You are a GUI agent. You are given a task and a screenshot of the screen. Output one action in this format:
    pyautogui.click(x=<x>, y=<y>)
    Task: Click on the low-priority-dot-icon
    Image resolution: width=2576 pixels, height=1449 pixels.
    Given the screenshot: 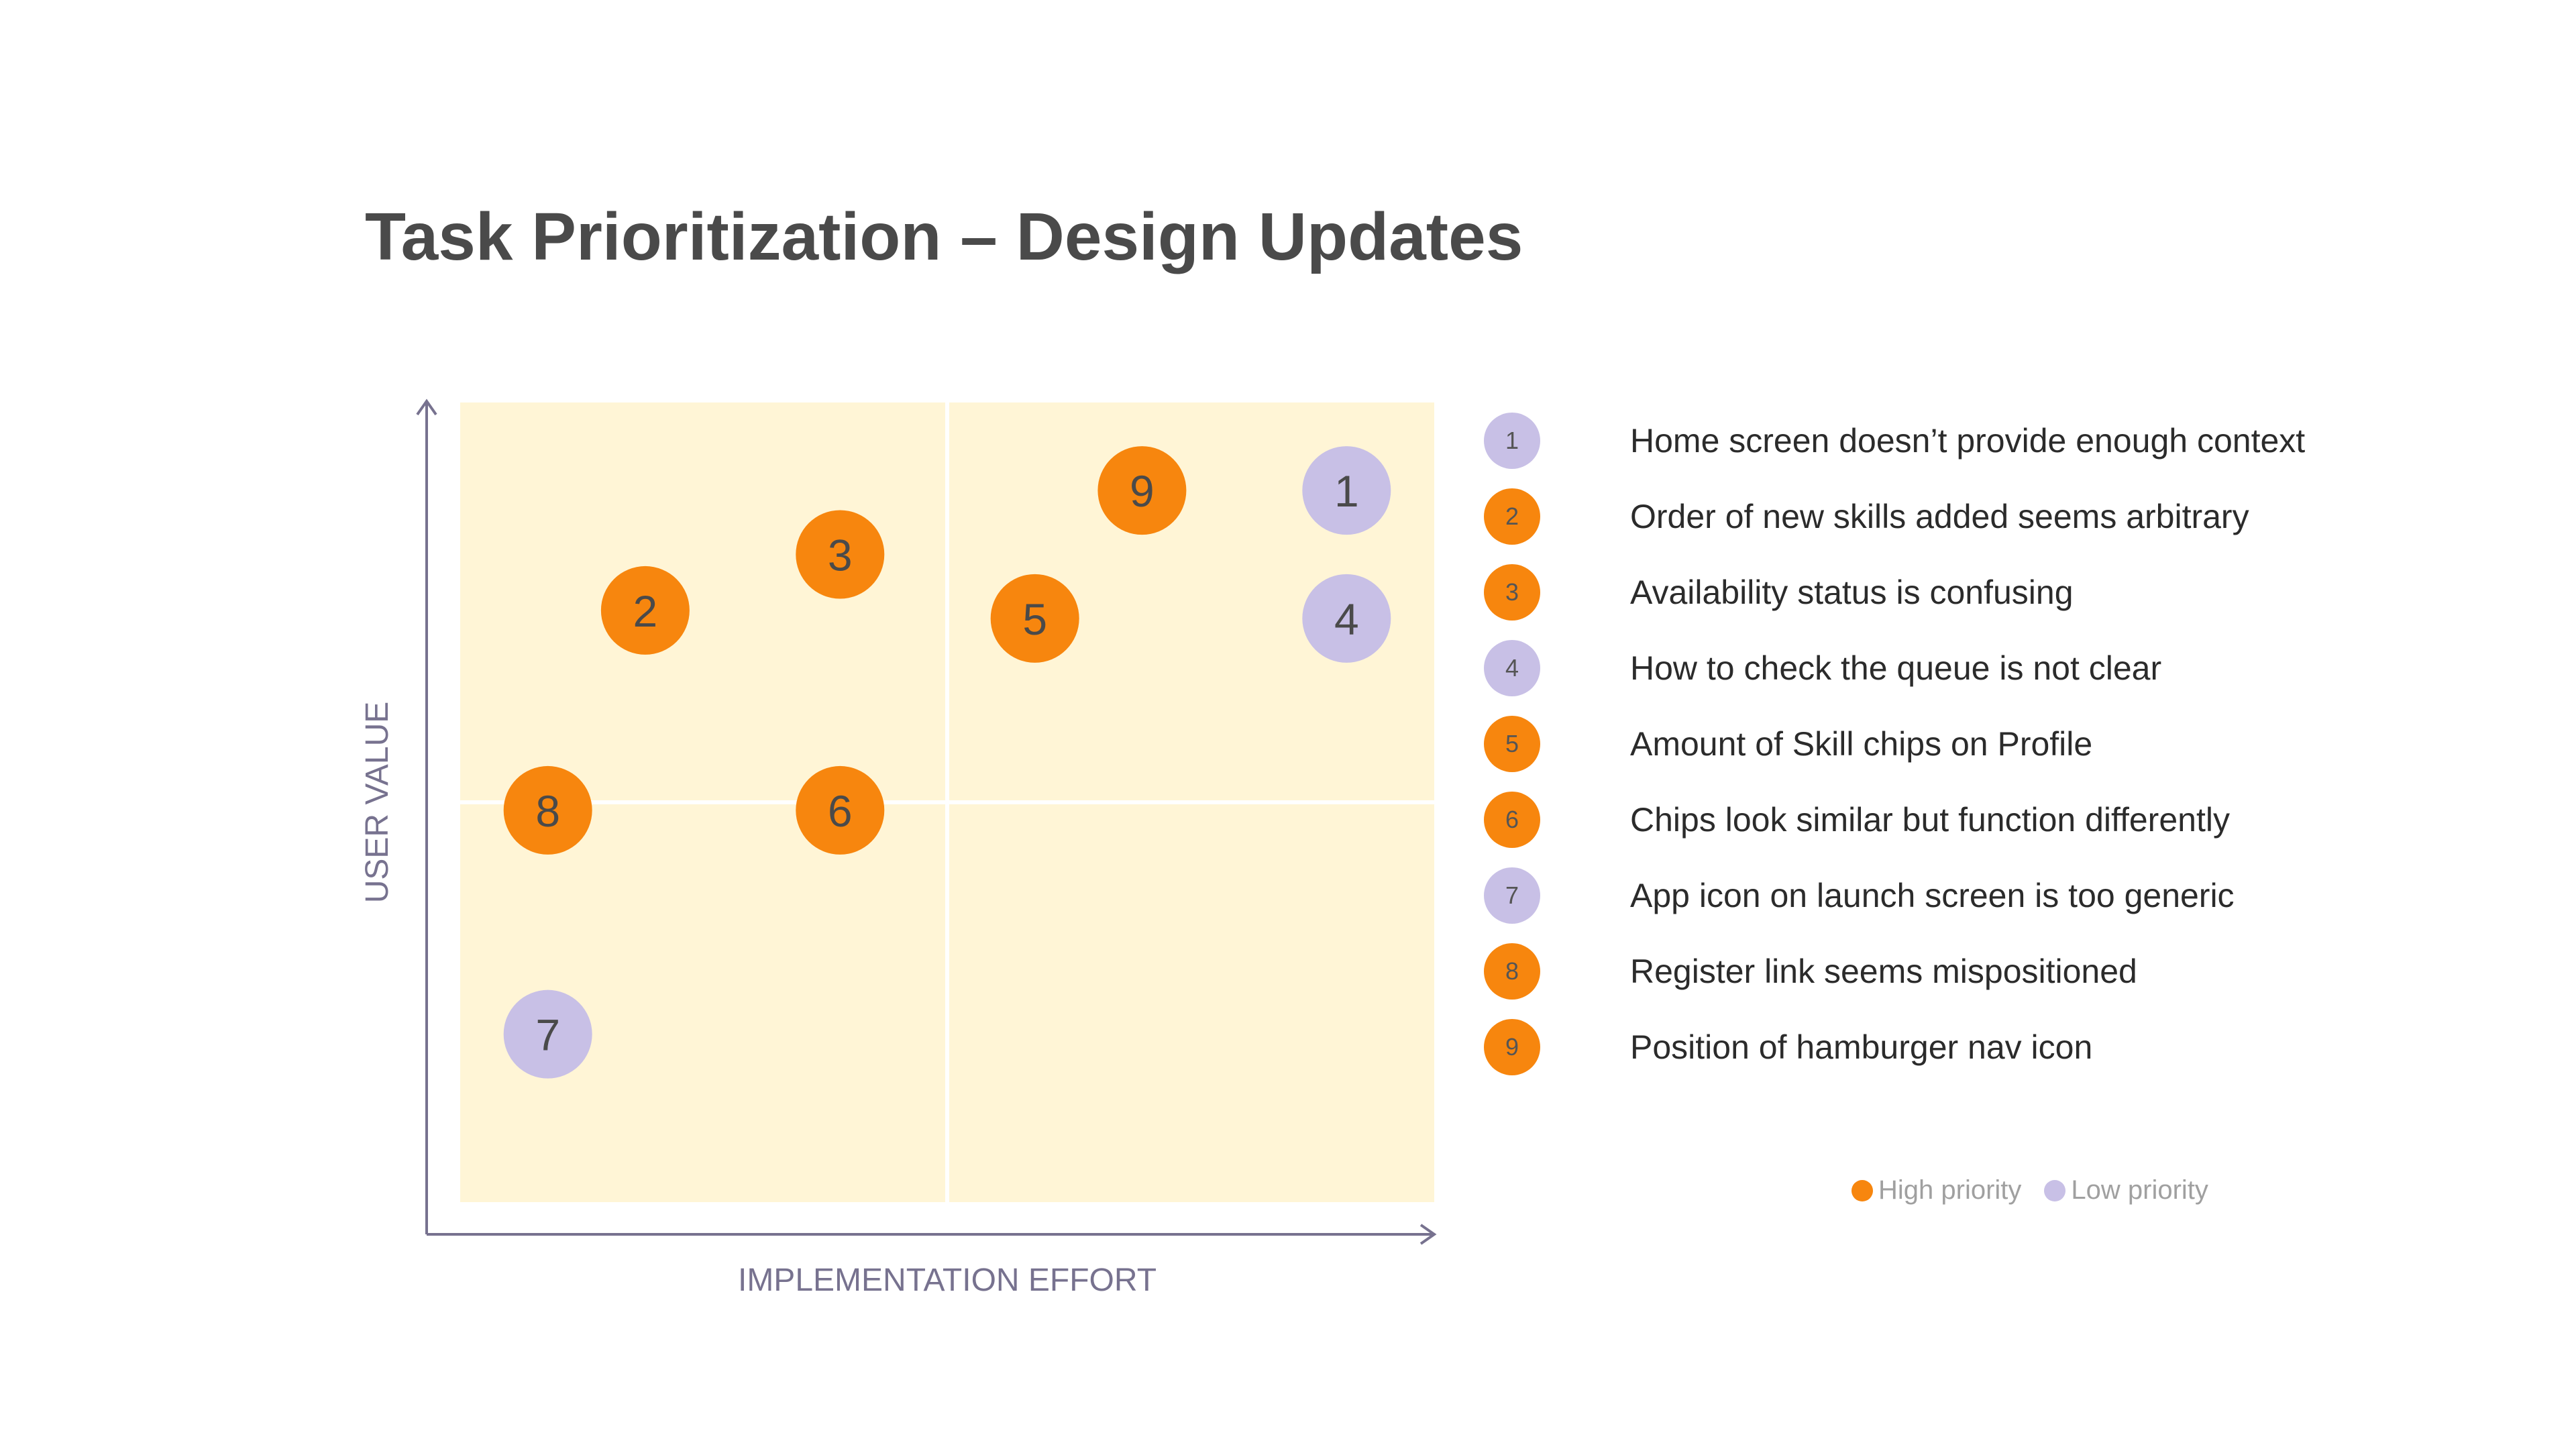 What is the action you would take?
    pyautogui.click(x=2055, y=1190)
    